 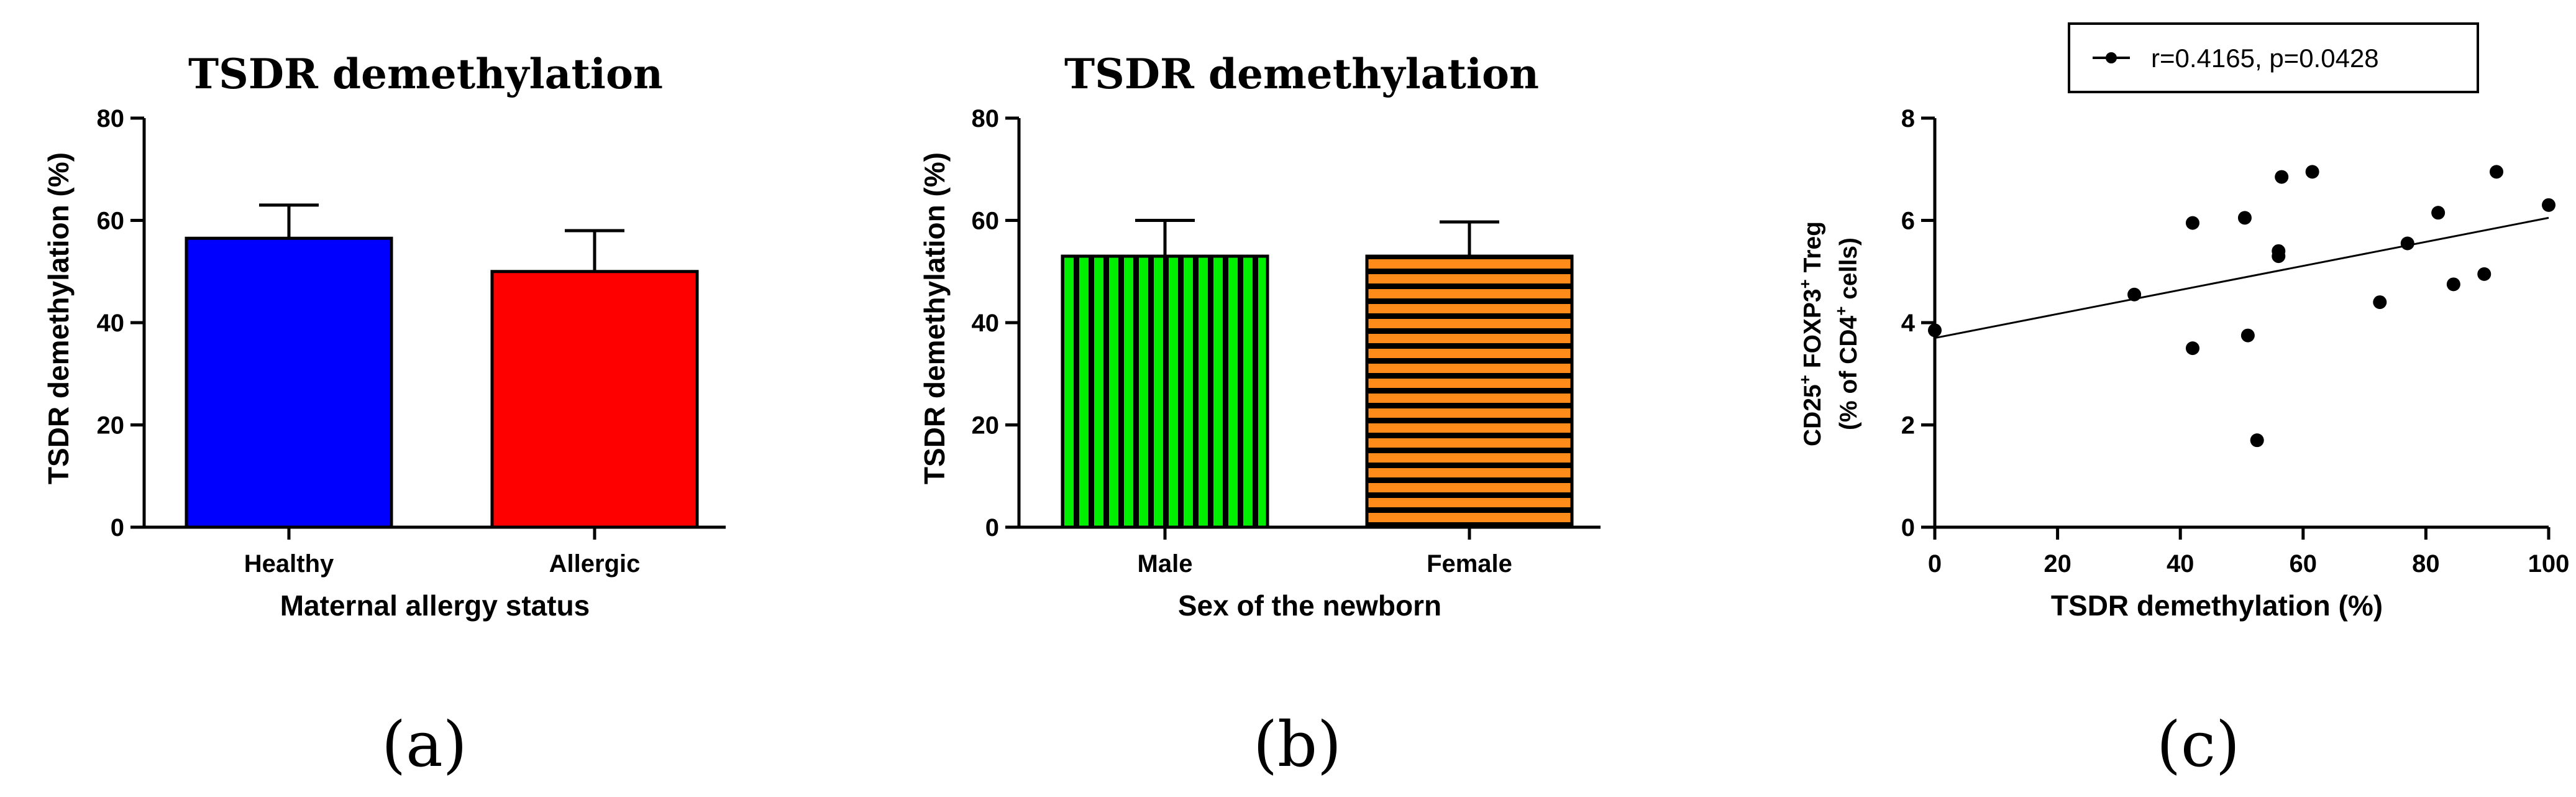 I want to click on b-xtick-label: Female, so click(x=1469, y=564).